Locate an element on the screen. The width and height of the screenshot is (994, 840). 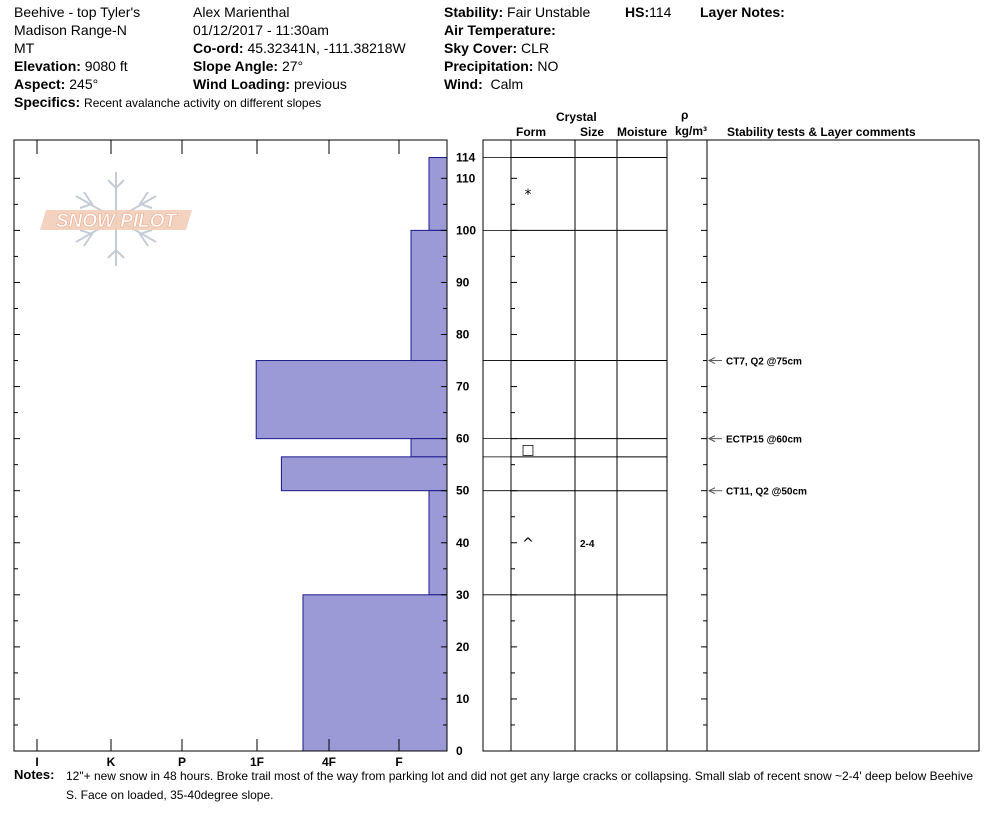
form-header: Form is located at coordinates (531, 132).